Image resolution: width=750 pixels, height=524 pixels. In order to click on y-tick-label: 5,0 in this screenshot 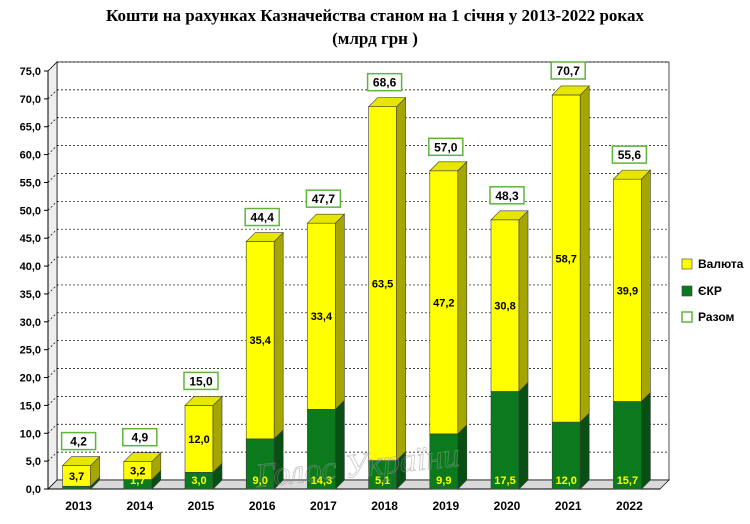, I will do `click(33, 462)`.